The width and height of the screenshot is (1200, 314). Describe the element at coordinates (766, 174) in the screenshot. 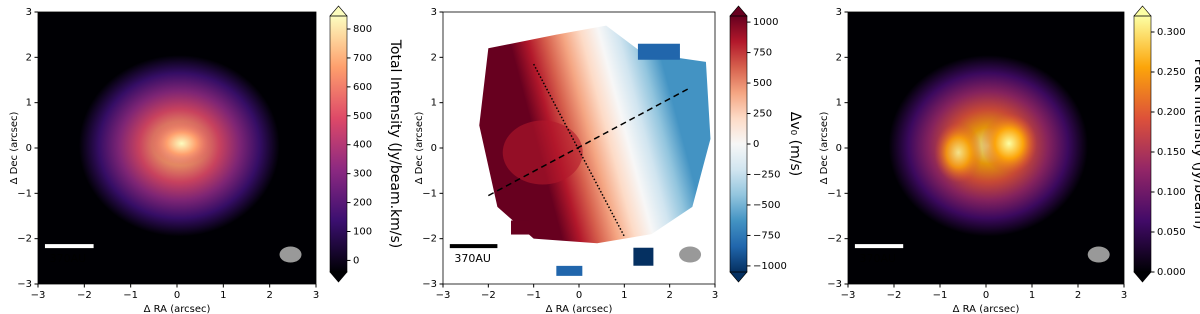

I see `colorbar-tick-label: −250` at that location.